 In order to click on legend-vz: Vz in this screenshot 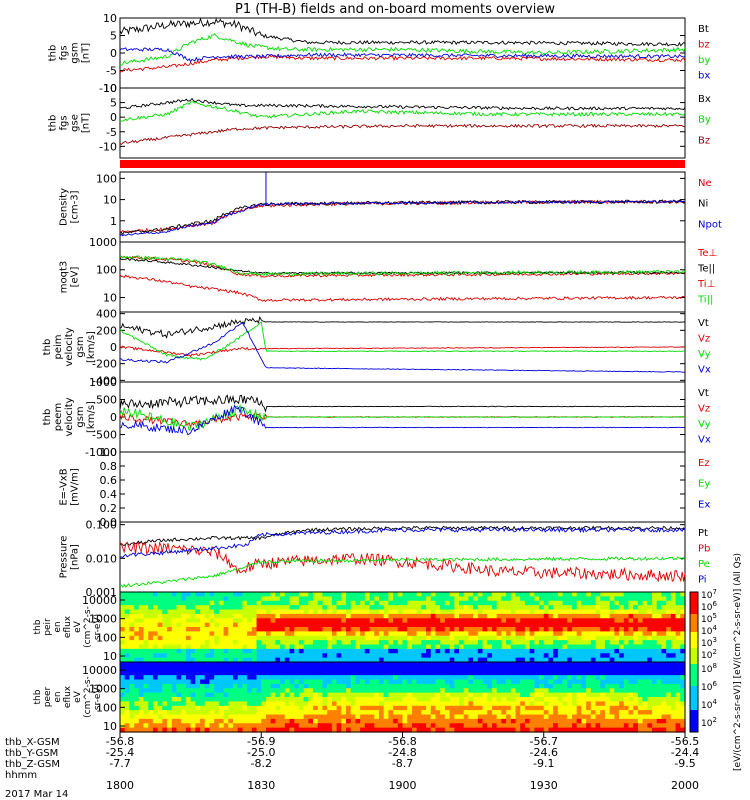, I will do `click(704, 339)`.